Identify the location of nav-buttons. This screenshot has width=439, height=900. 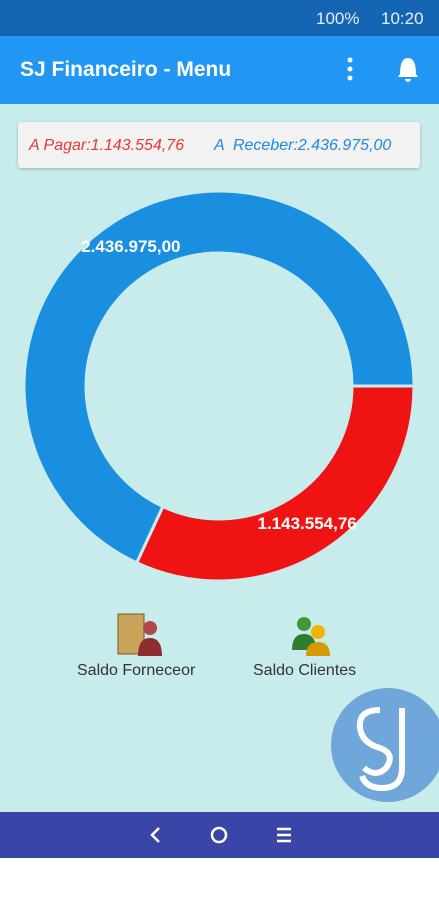
(219, 835).